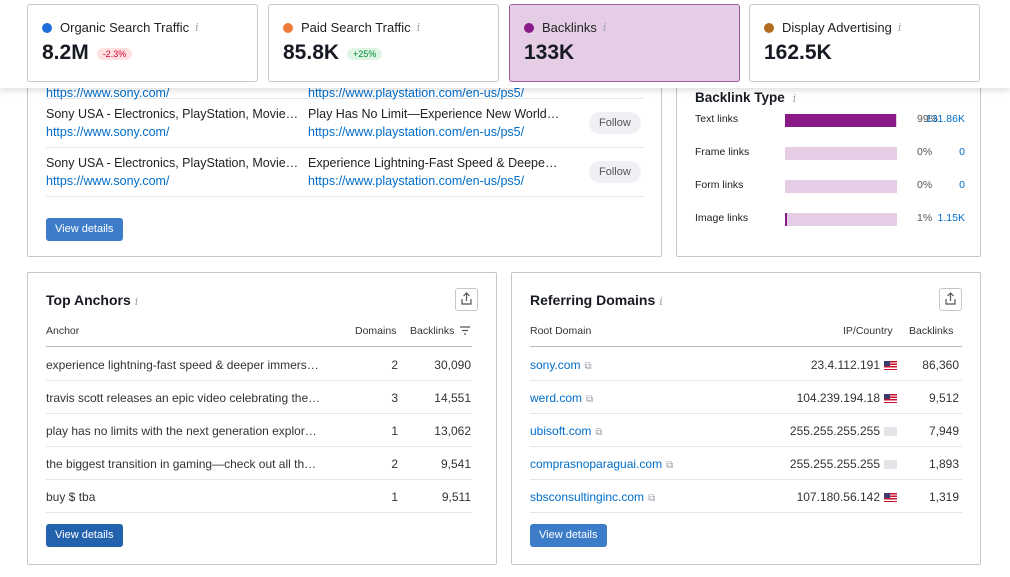 The image size is (1010, 577). Describe the element at coordinates (940, 365) in the screenshot. I see `backlinks-count: 86,360` at that location.